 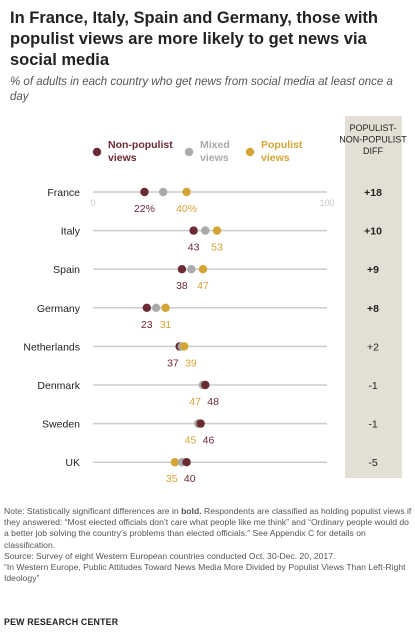 I want to click on value-label-non-populist: 37, so click(x=173, y=363).